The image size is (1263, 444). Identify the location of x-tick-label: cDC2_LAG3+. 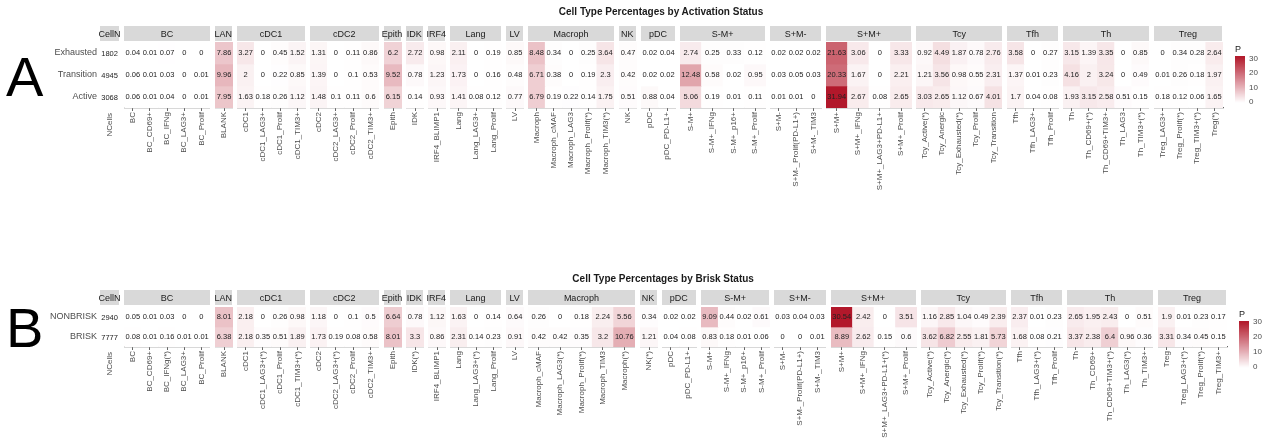
(336, 136).